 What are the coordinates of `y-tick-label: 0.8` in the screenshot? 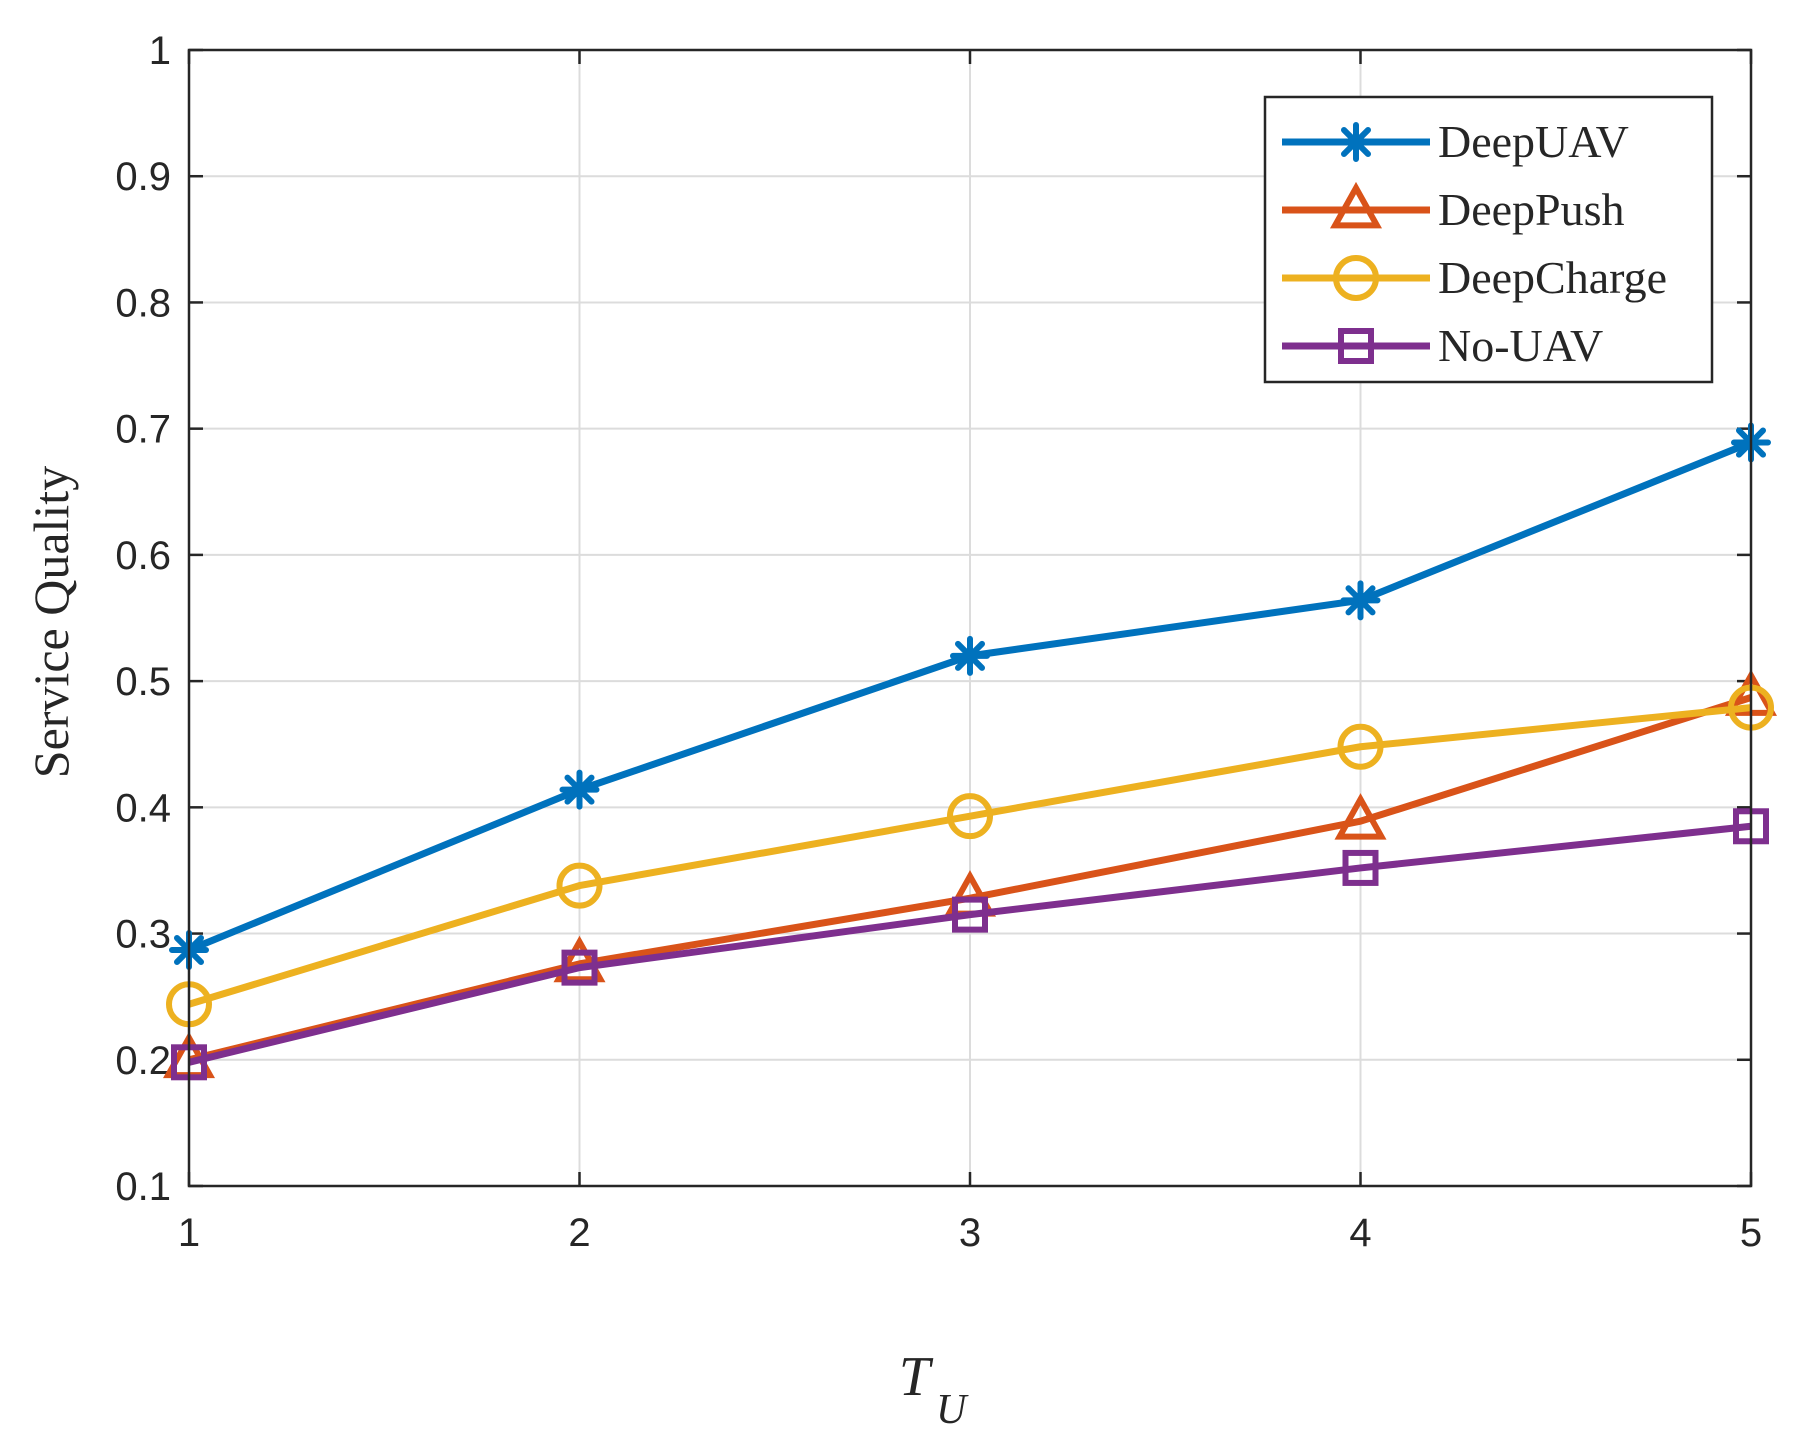 It's located at (143, 303).